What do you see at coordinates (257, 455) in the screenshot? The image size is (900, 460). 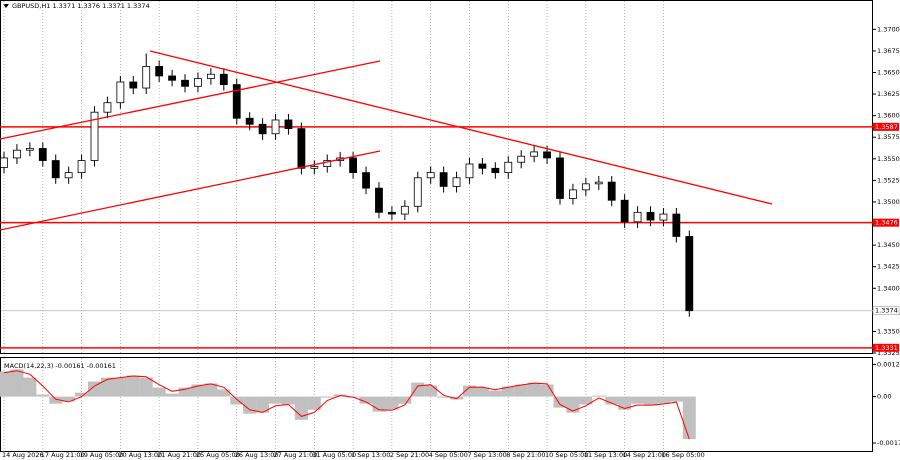 I see `x-tick-label: 26 Aug 13:00` at bounding box center [257, 455].